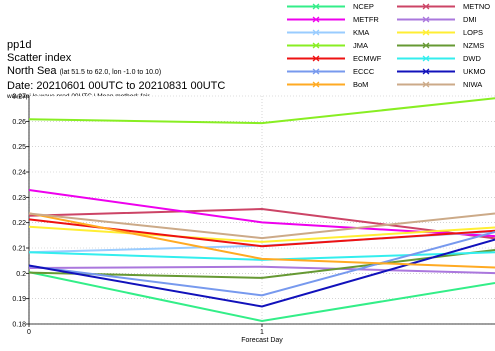  I want to click on legend-item-eccc: ECCC, so click(340, 71).